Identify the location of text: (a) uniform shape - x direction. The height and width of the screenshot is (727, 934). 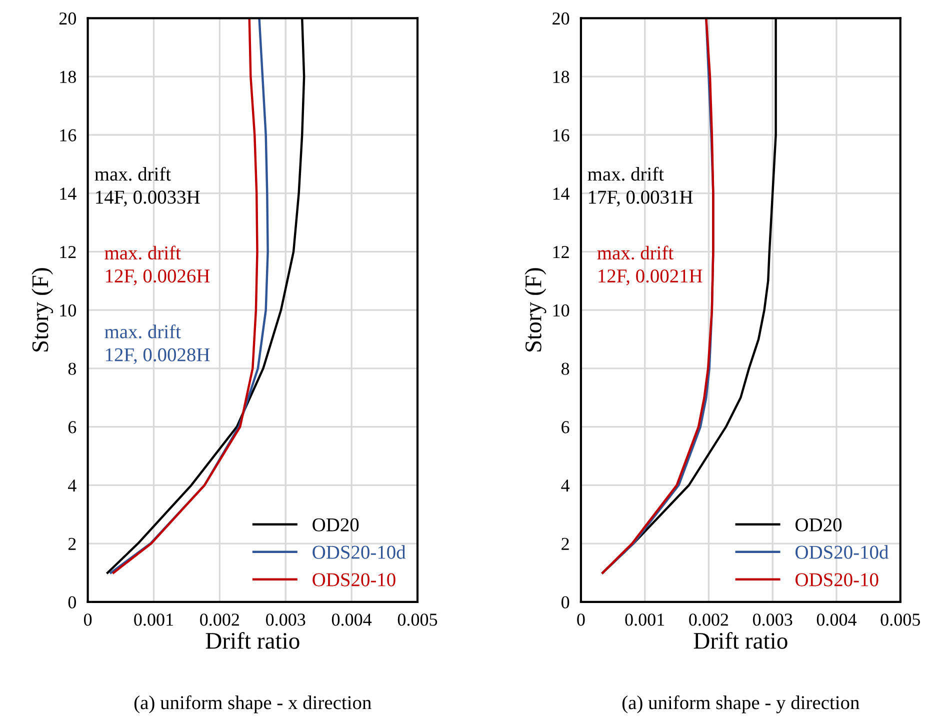
(253, 704).